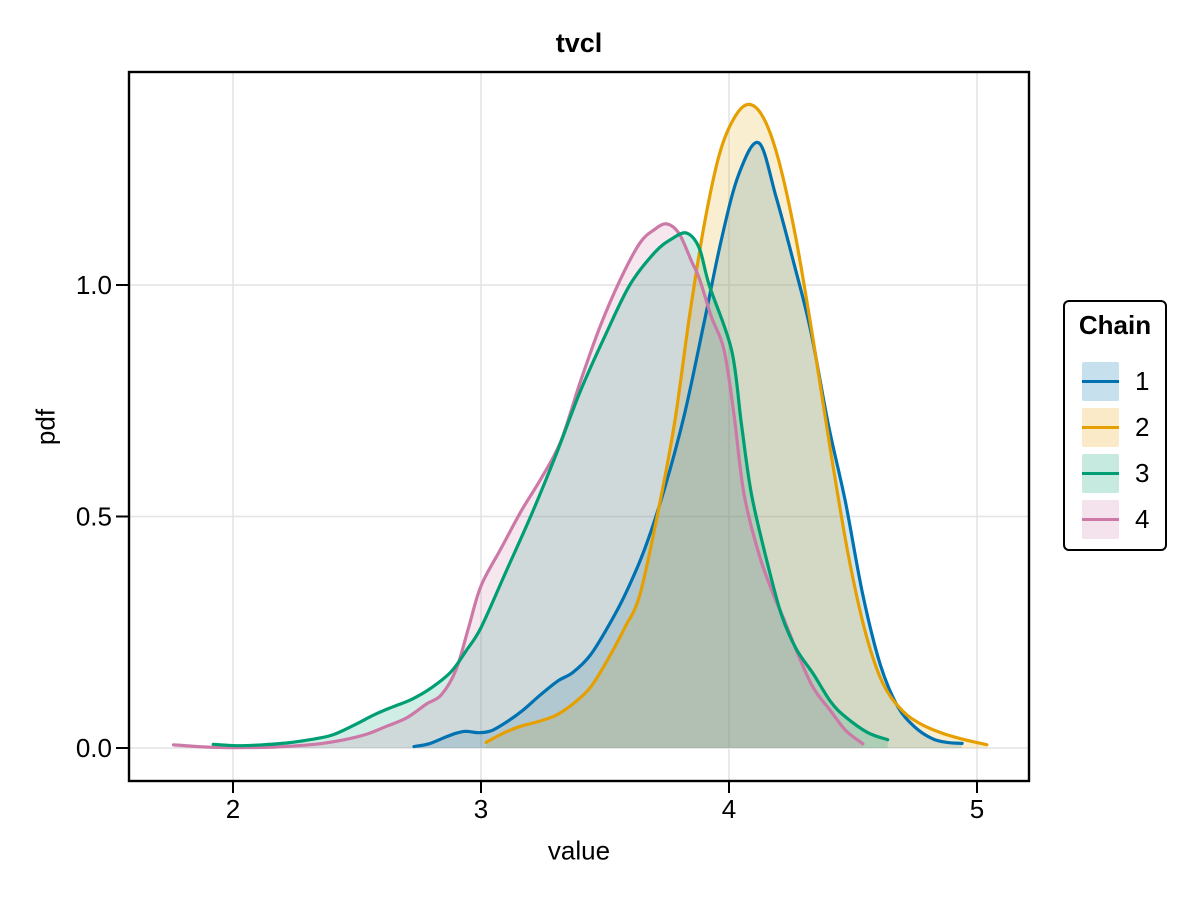 The height and width of the screenshot is (900, 1200). What do you see at coordinates (1123, 427) in the screenshot?
I see `legend-entry-chain-2: 2` at bounding box center [1123, 427].